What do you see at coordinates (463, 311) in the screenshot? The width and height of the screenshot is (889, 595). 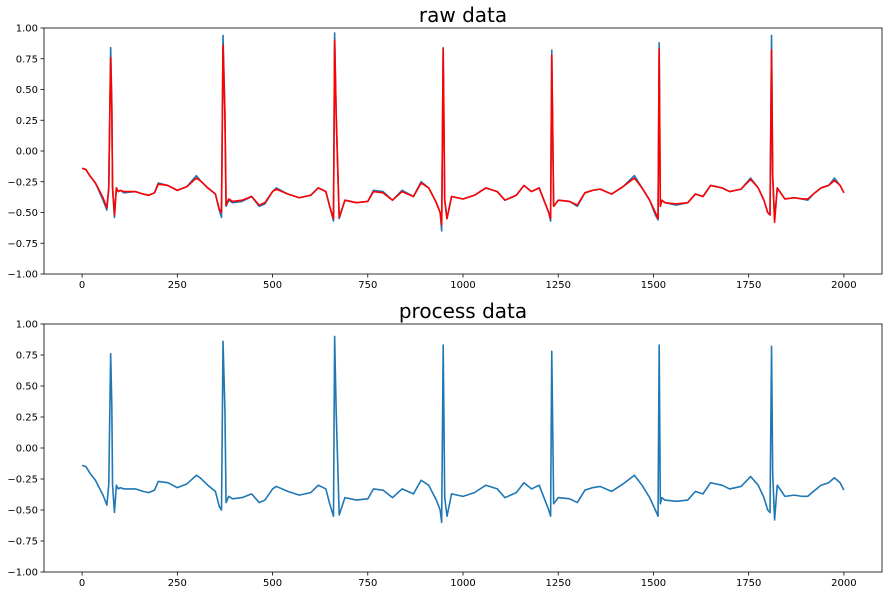 I see `chart-title: process data` at bounding box center [463, 311].